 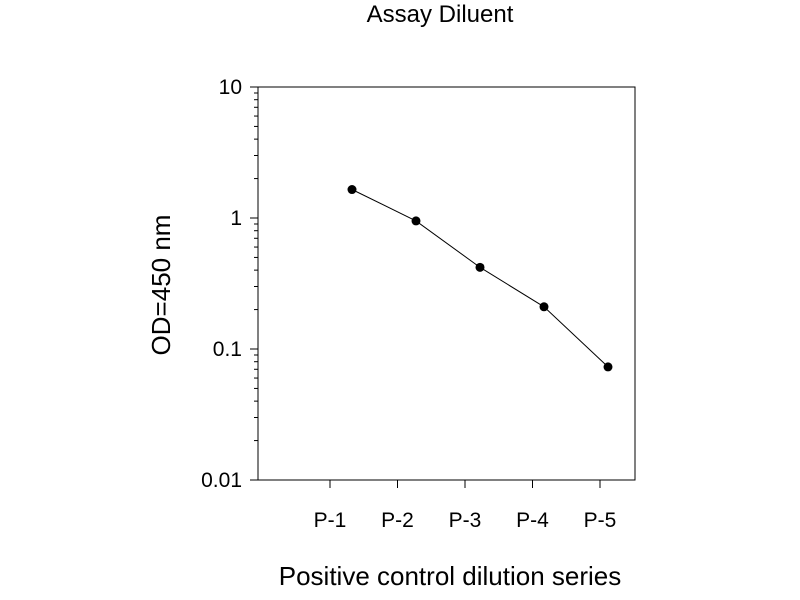 I want to click on data-series, so click(x=480, y=278).